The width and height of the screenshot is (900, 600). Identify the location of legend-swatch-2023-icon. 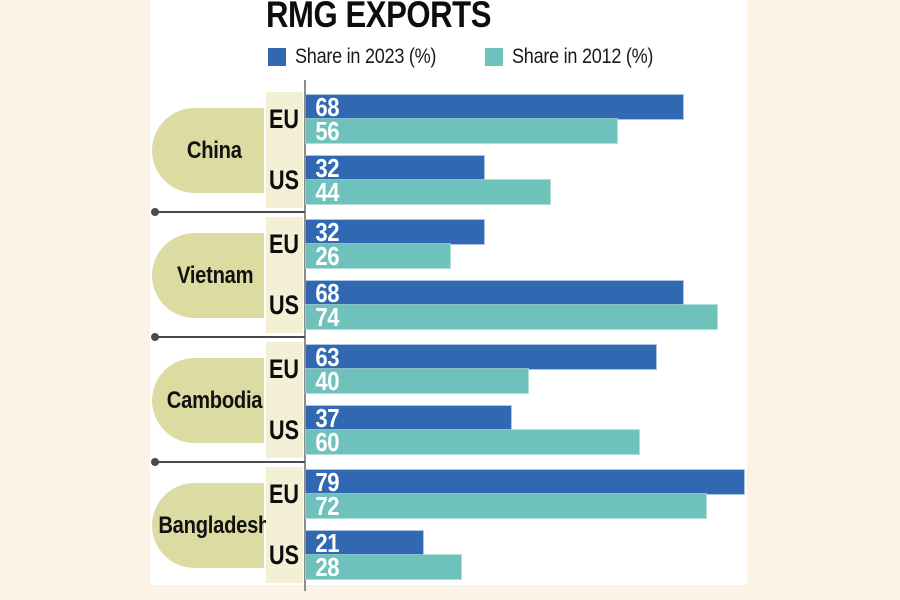
(277, 57).